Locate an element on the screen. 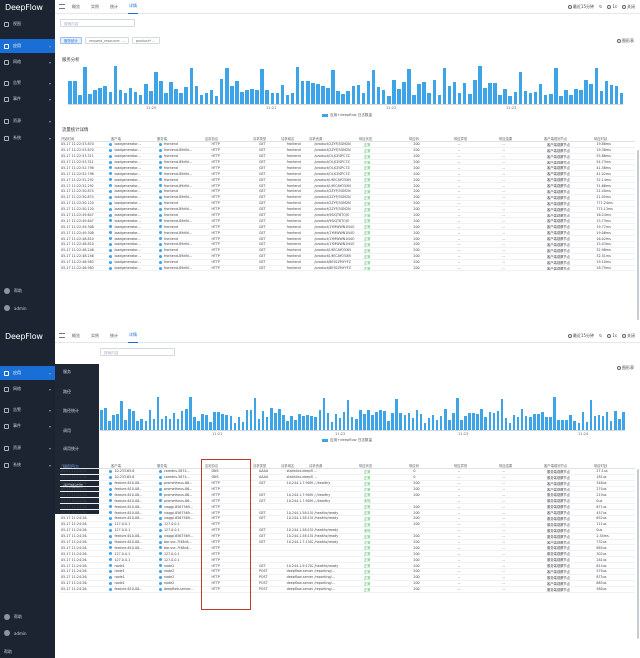 The width and height of the screenshot is (640, 658). submenu-item: 调用链追踪 is located at coordinates (73, 485).